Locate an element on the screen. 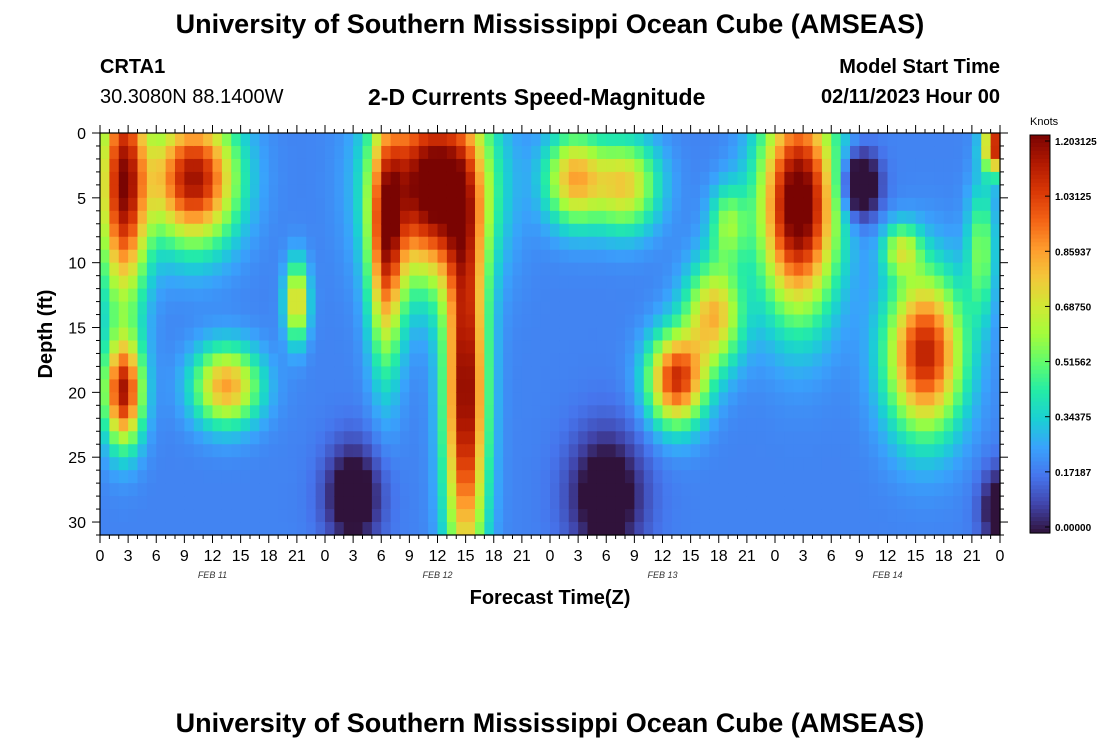  x-tick-label: 18 is located at coordinates (269, 556).